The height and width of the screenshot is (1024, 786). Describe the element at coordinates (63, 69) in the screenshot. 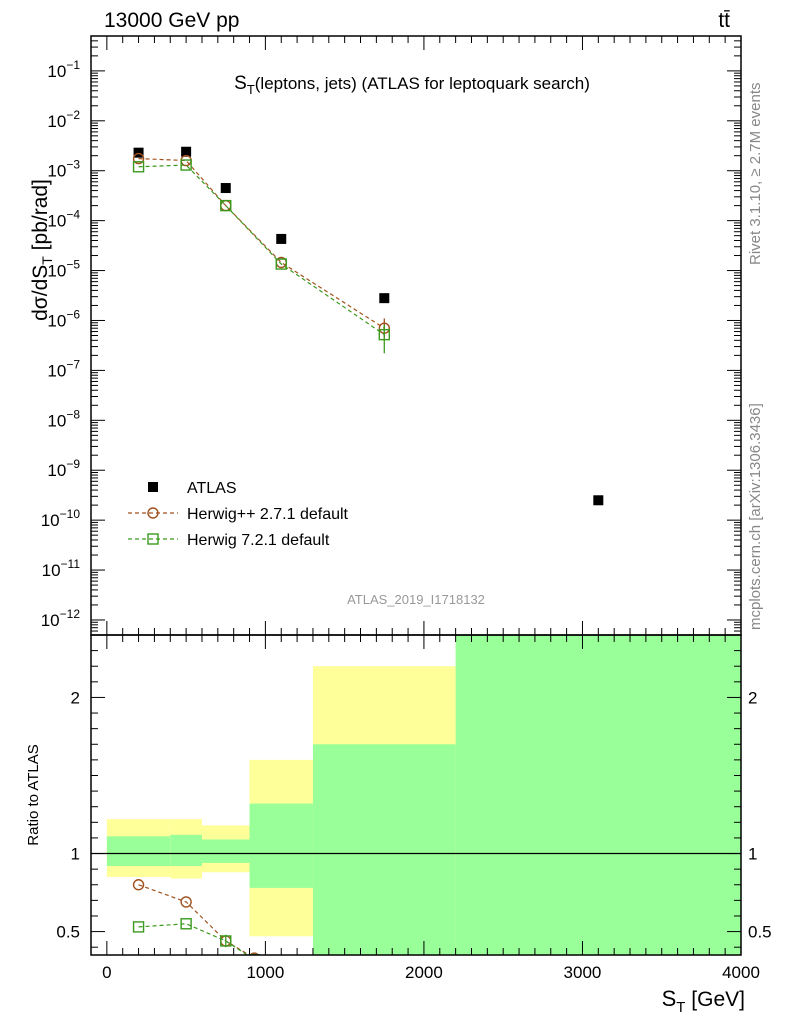

I see `ytick-label: 10⁻¹` at that location.